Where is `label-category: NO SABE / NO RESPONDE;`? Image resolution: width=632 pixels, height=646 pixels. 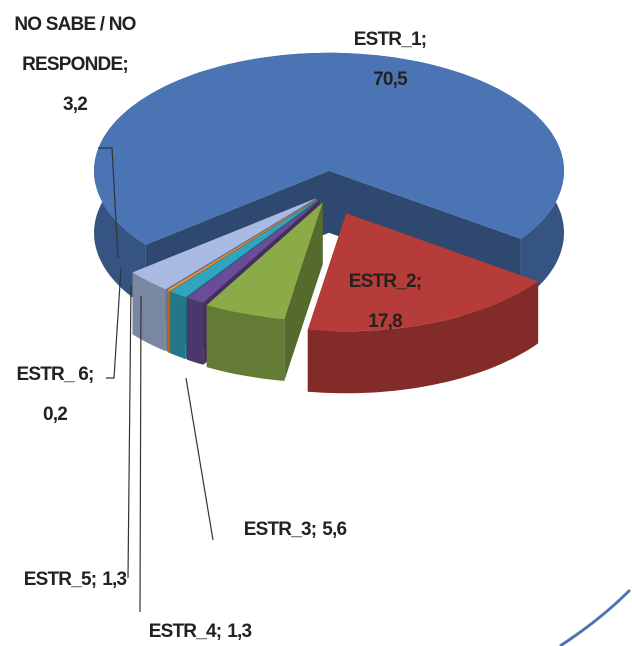
label-category: NO SABE / NO RESPONDE; is located at coordinates (75, 44).